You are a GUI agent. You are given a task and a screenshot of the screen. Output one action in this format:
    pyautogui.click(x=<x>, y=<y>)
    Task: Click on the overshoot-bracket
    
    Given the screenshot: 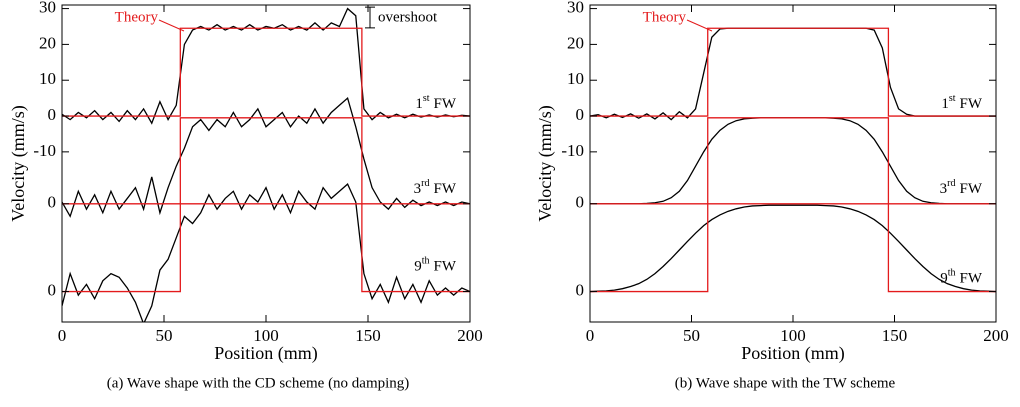 What is the action you would take?
    pyautogui.click(x=370, y=17)
    